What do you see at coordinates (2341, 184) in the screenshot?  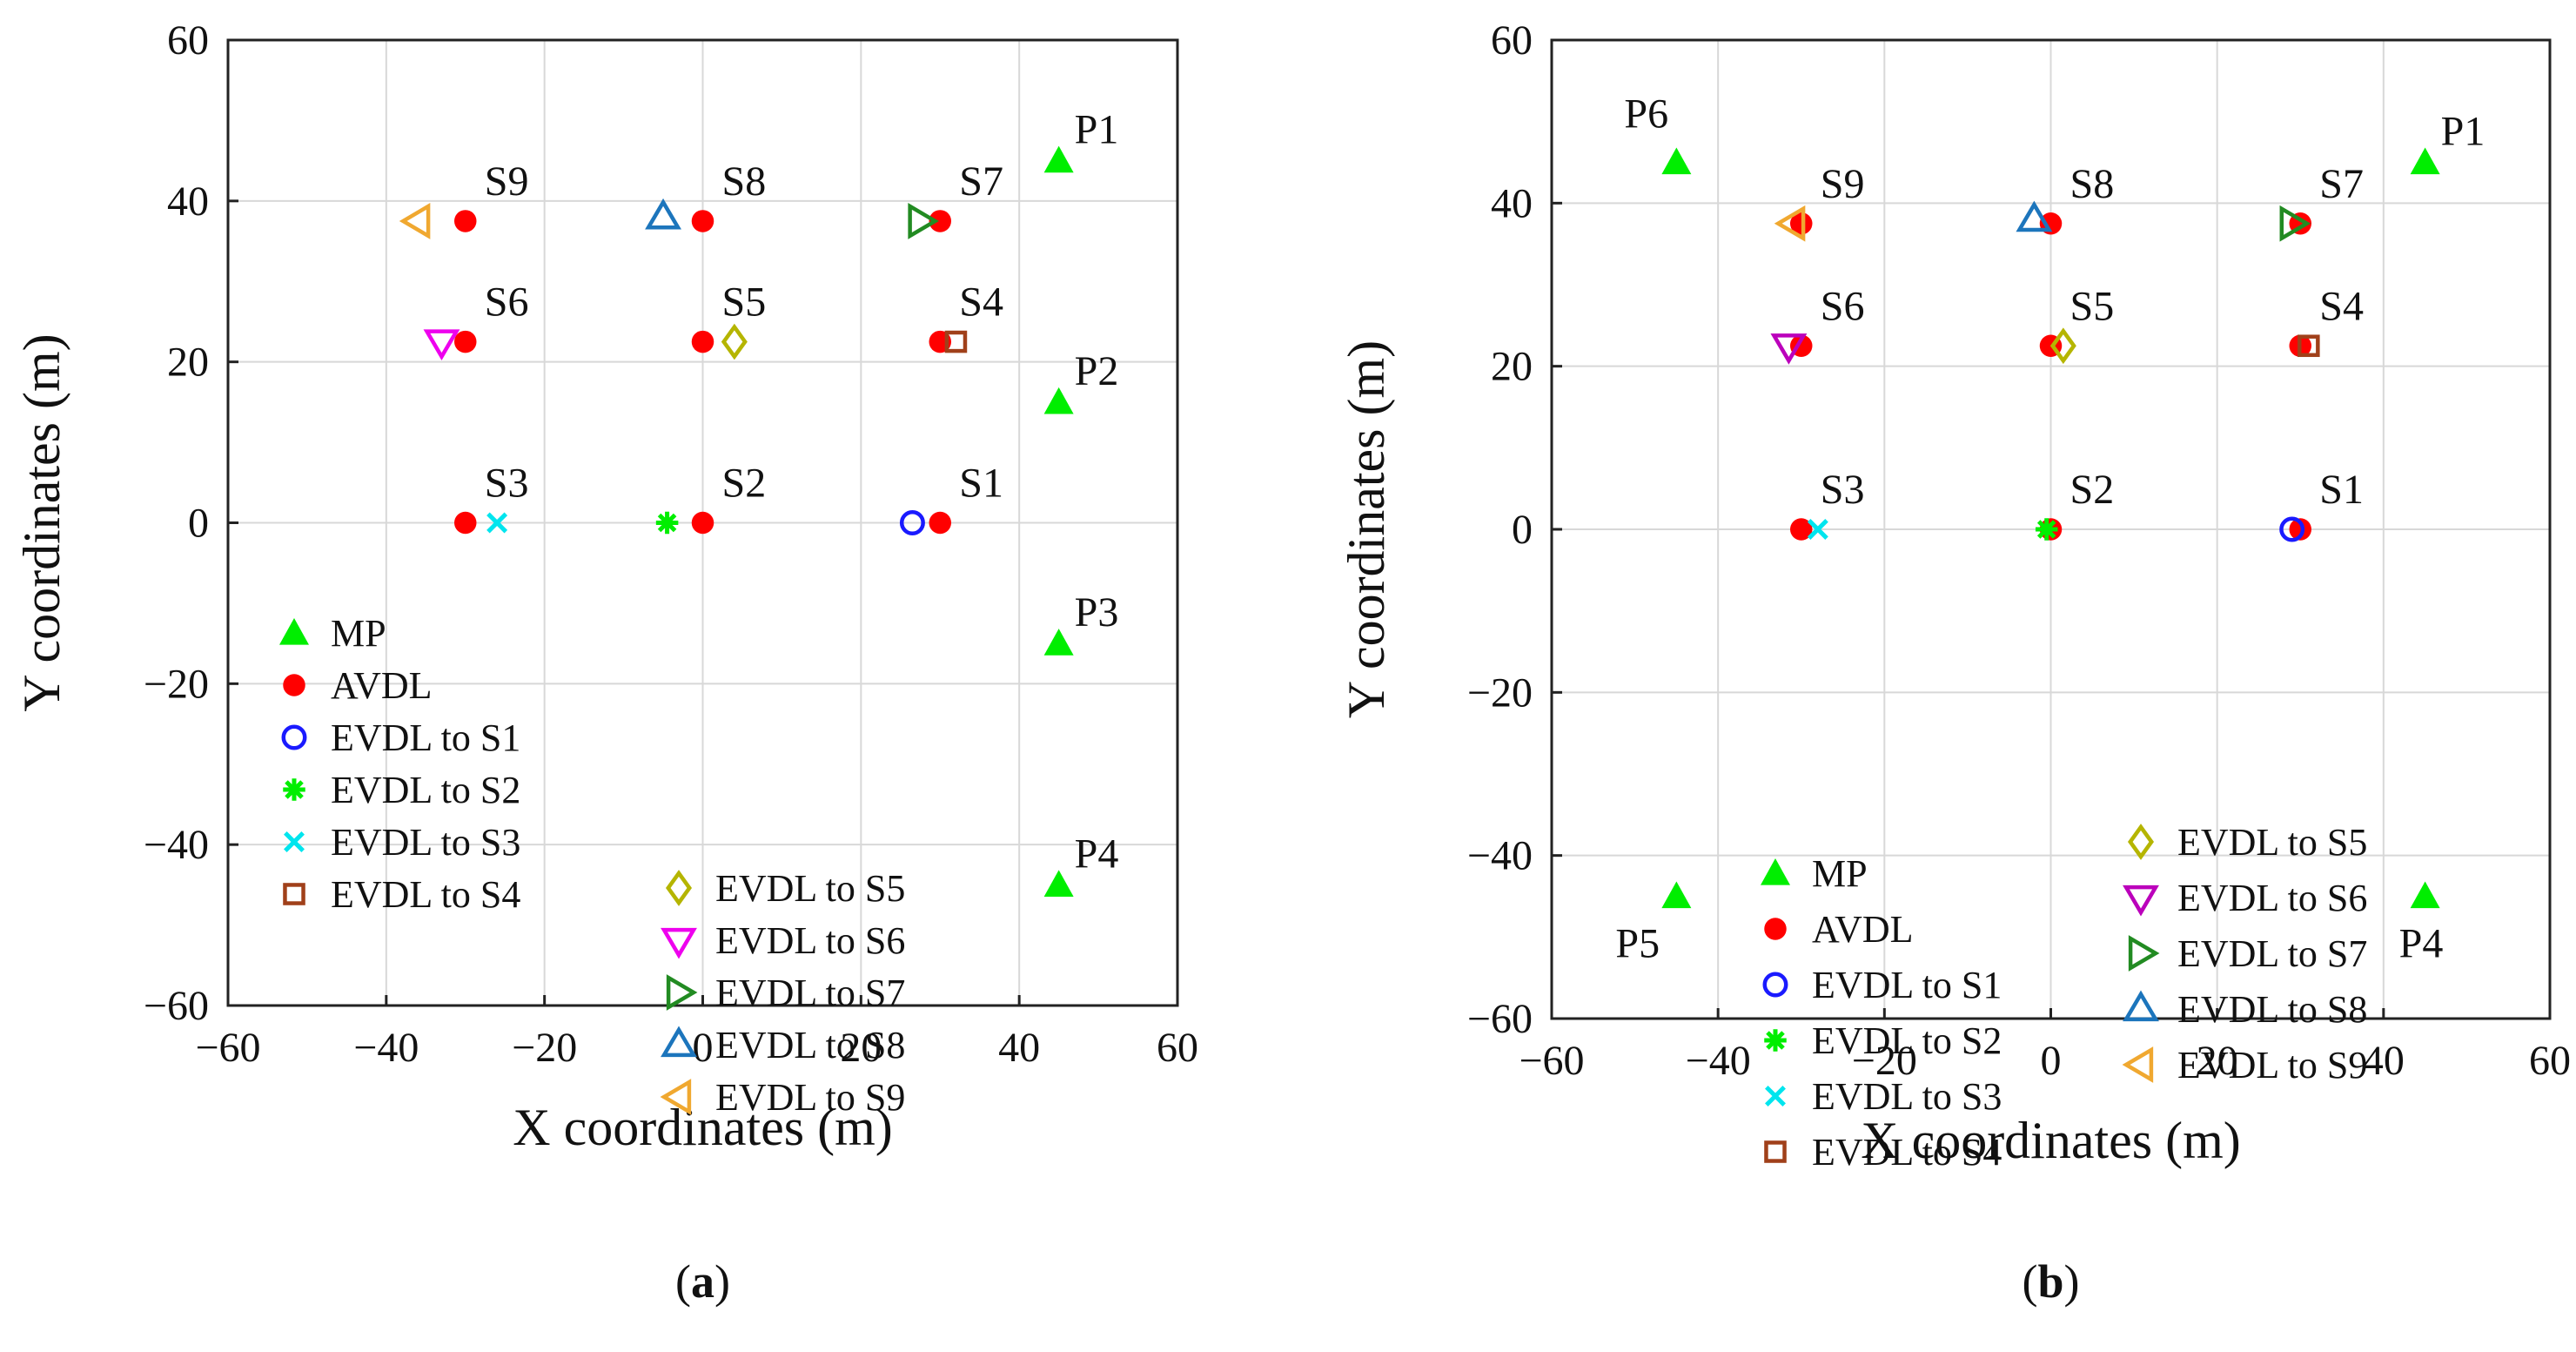 I see `point-label-s7: S7` at bounding box center [2341, 184].